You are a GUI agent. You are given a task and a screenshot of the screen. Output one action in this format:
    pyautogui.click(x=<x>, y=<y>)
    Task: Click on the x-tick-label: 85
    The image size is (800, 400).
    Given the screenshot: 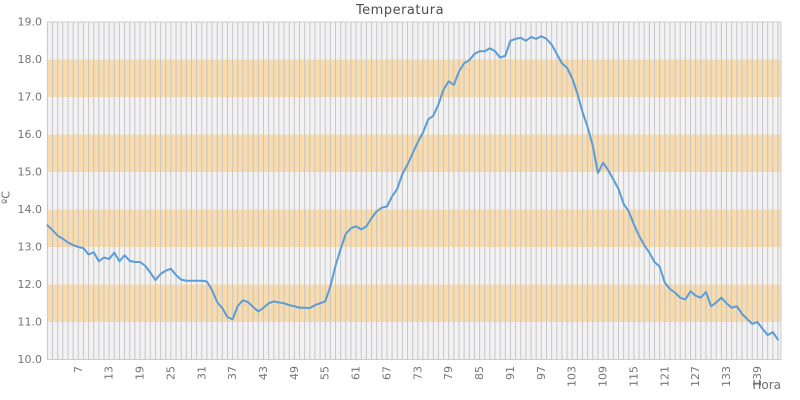 What is the action you would take?
    pyautogui.click(x=479, y=373)
    